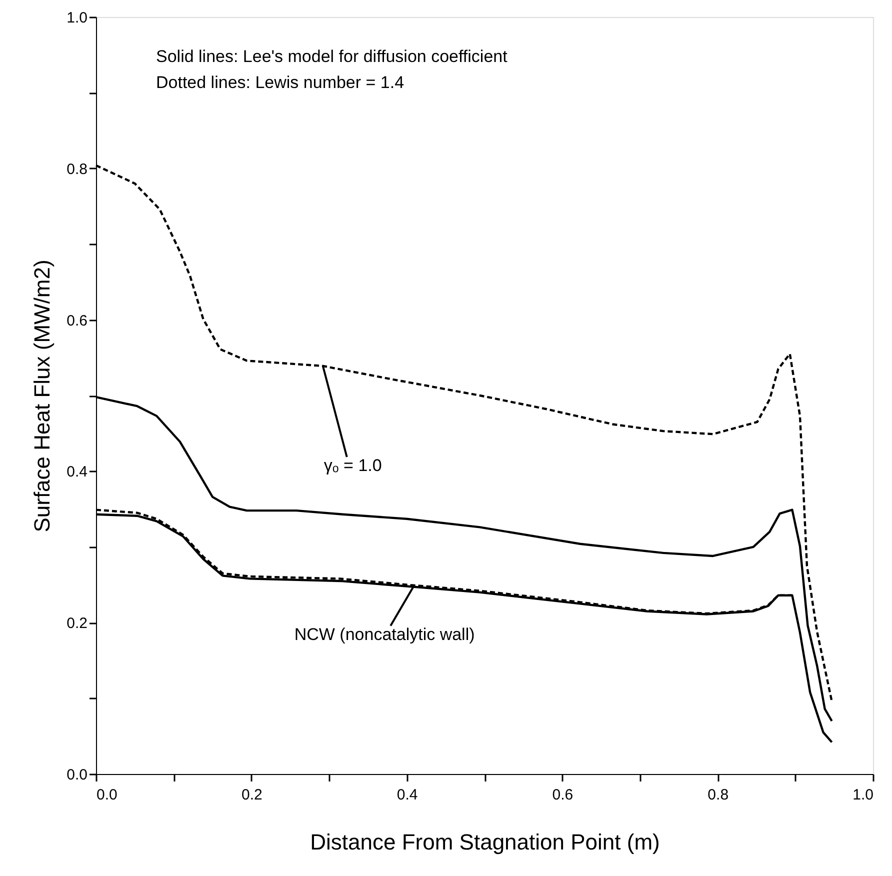  I want to click on annotation: Dotted lines: Lewis number = 1.4, so click(280, 82).